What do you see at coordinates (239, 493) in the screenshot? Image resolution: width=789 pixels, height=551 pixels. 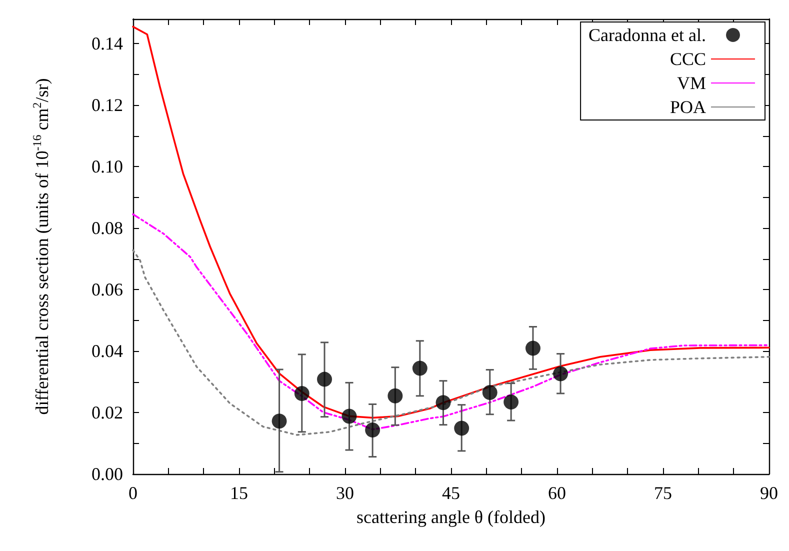 I see `x-tick-label: 15` at bounding box center [239, 493].